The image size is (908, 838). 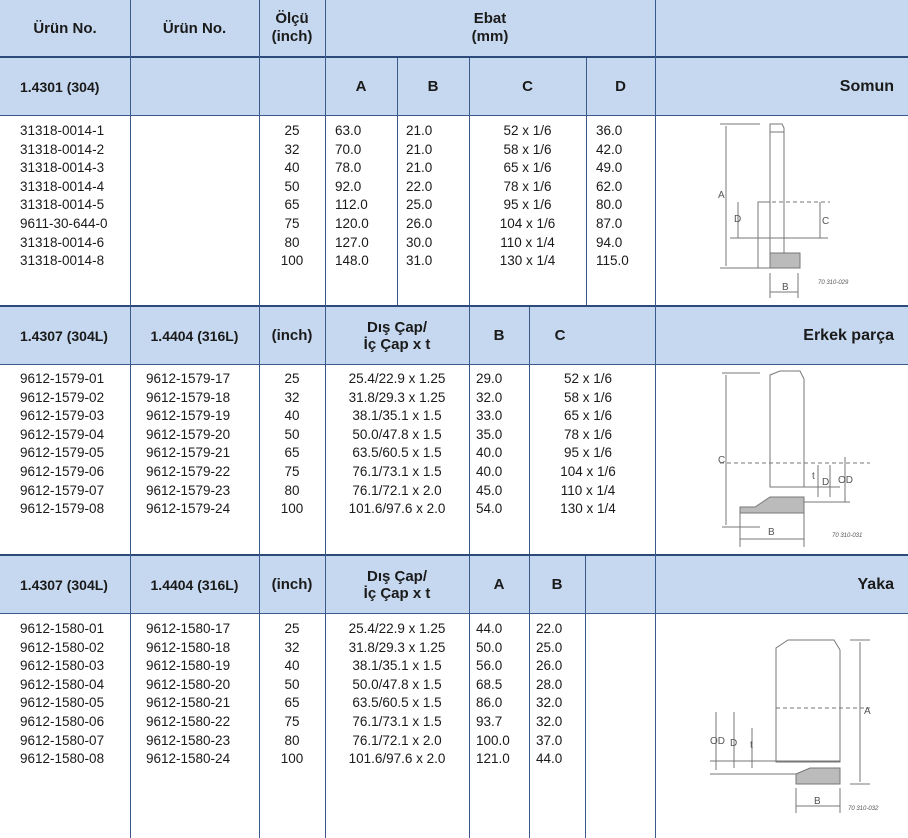 What do you see at coordinates (489, 434) in the screenshot?
I see `table-cell: 35.0` at bounding box center [489, 434].